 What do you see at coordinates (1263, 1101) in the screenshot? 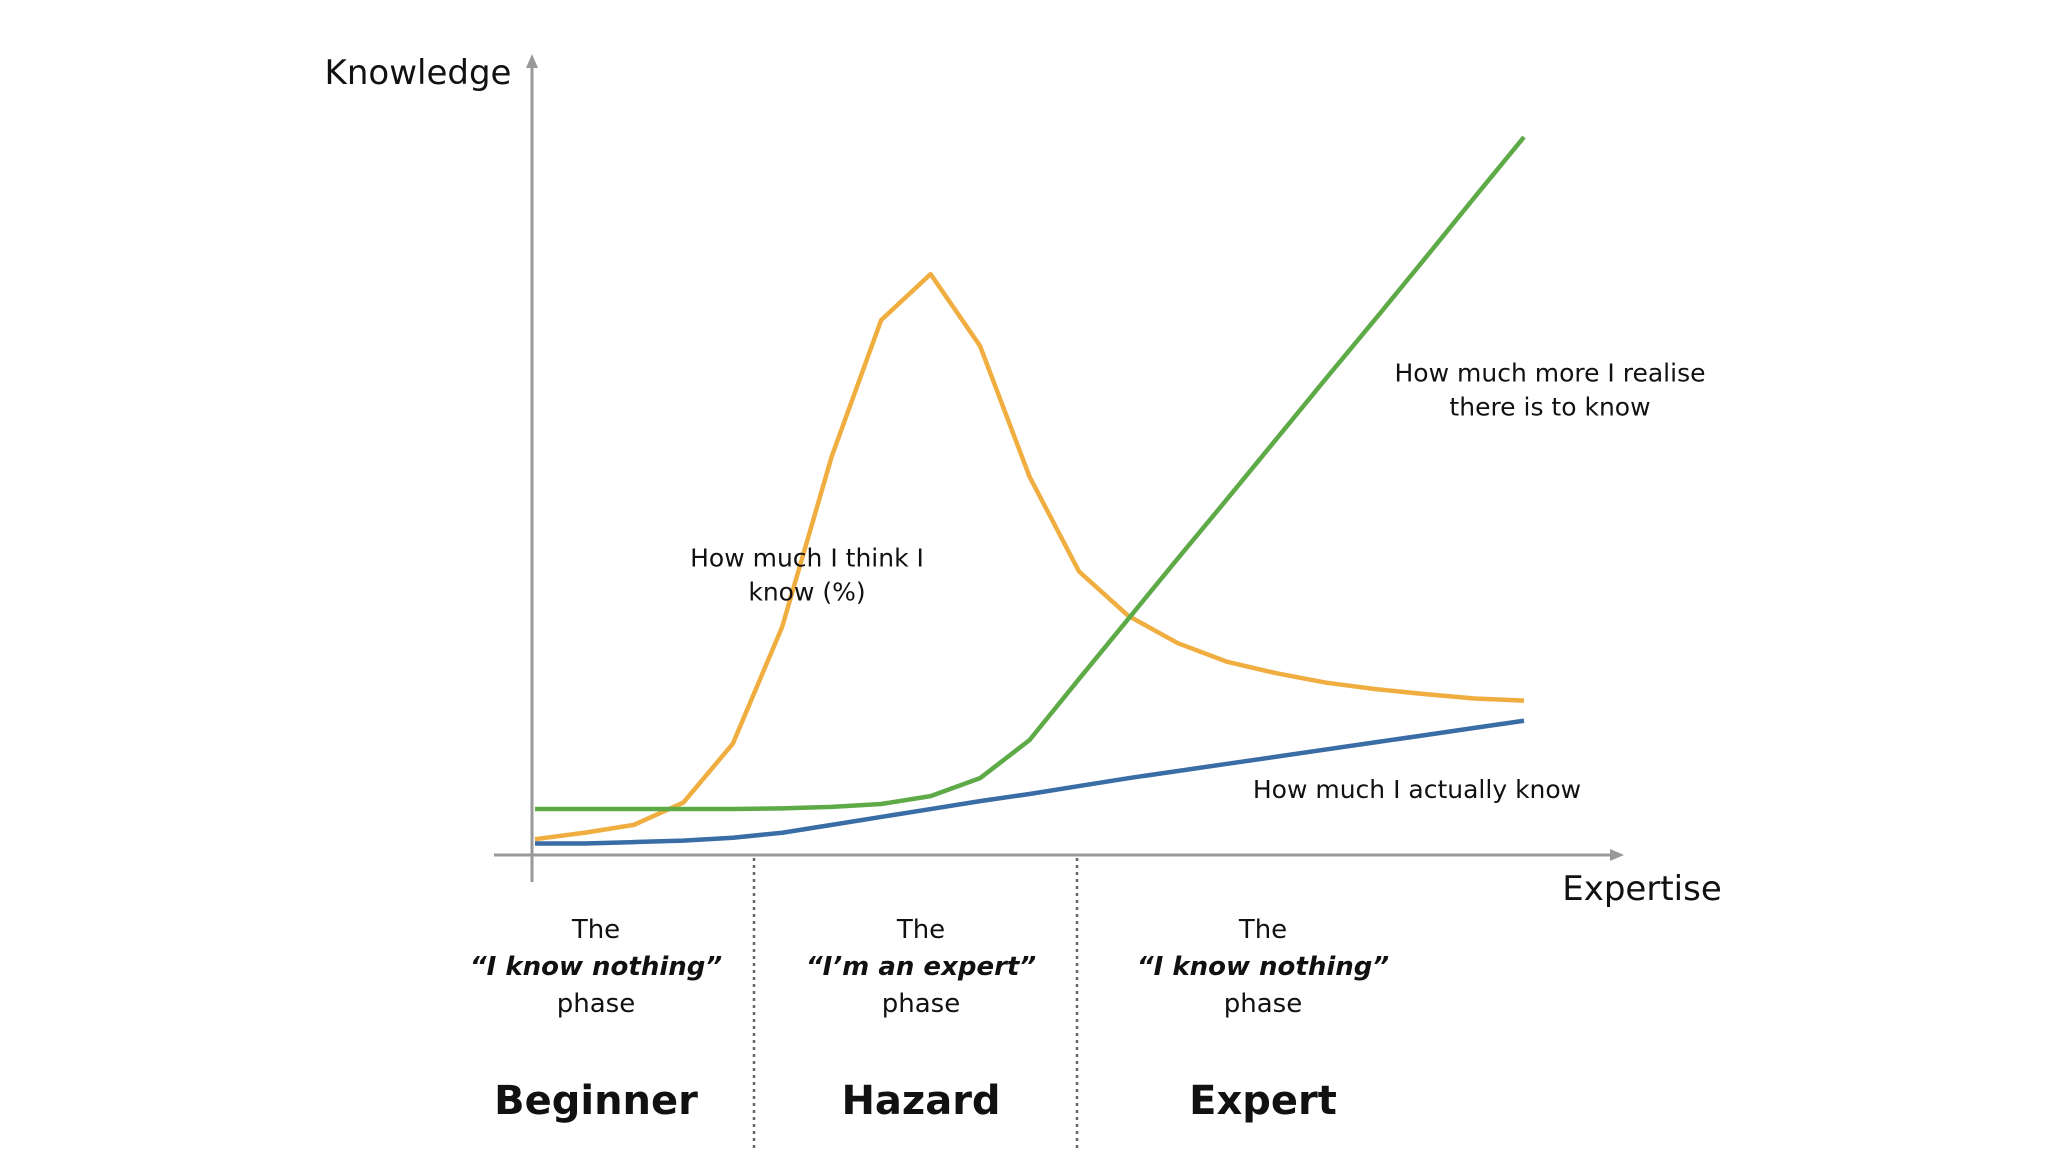
I see `phase-stage: Expert` at bounding box center [1263, 1101].